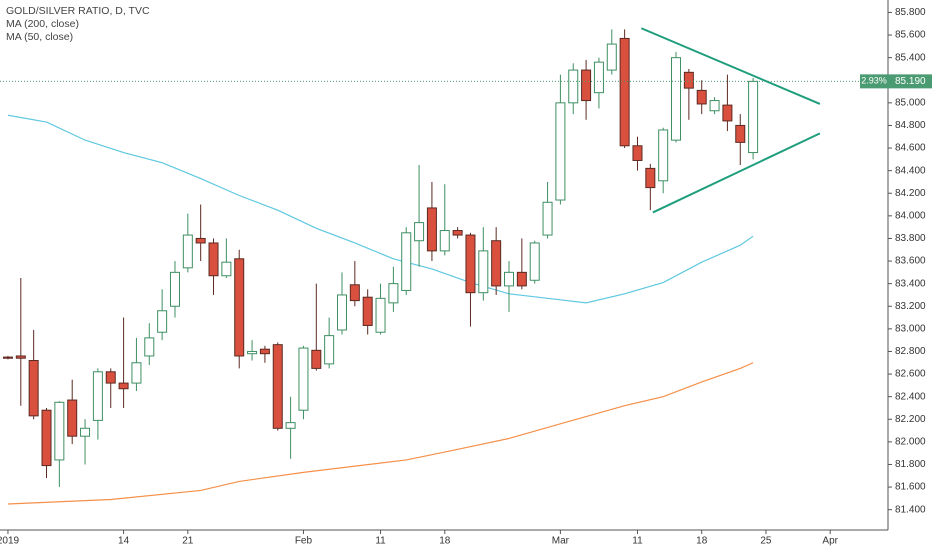 The image size is (932, 550). What do you see at coordinates (910, 374) in the screenshot?
I see `y-tick-label: 82.600` at bounding box center [910, 374].